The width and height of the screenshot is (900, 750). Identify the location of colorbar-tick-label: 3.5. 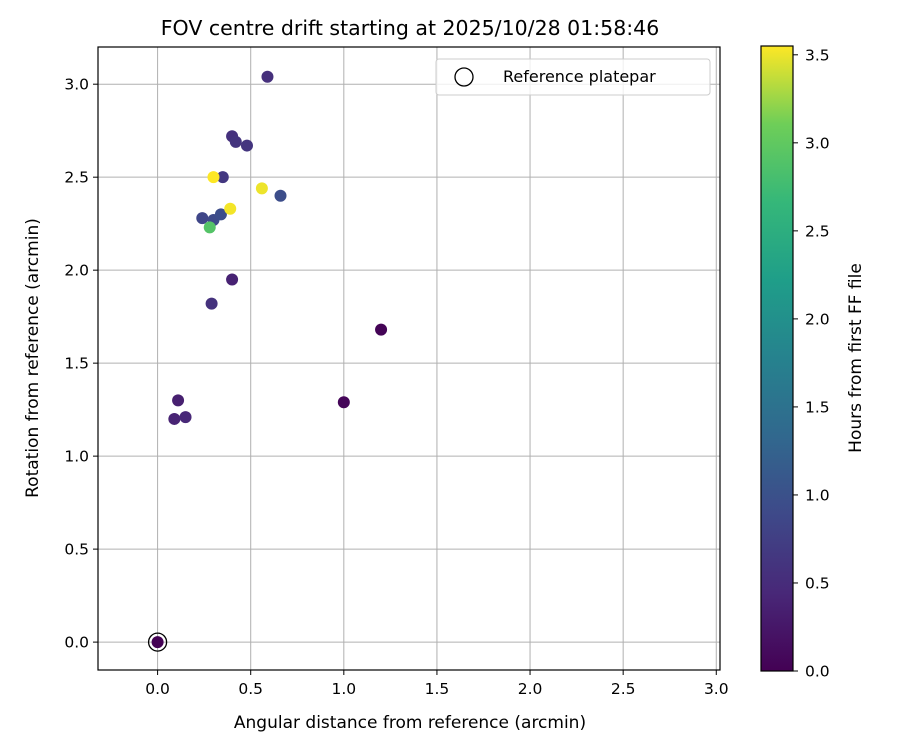
(817, 55).